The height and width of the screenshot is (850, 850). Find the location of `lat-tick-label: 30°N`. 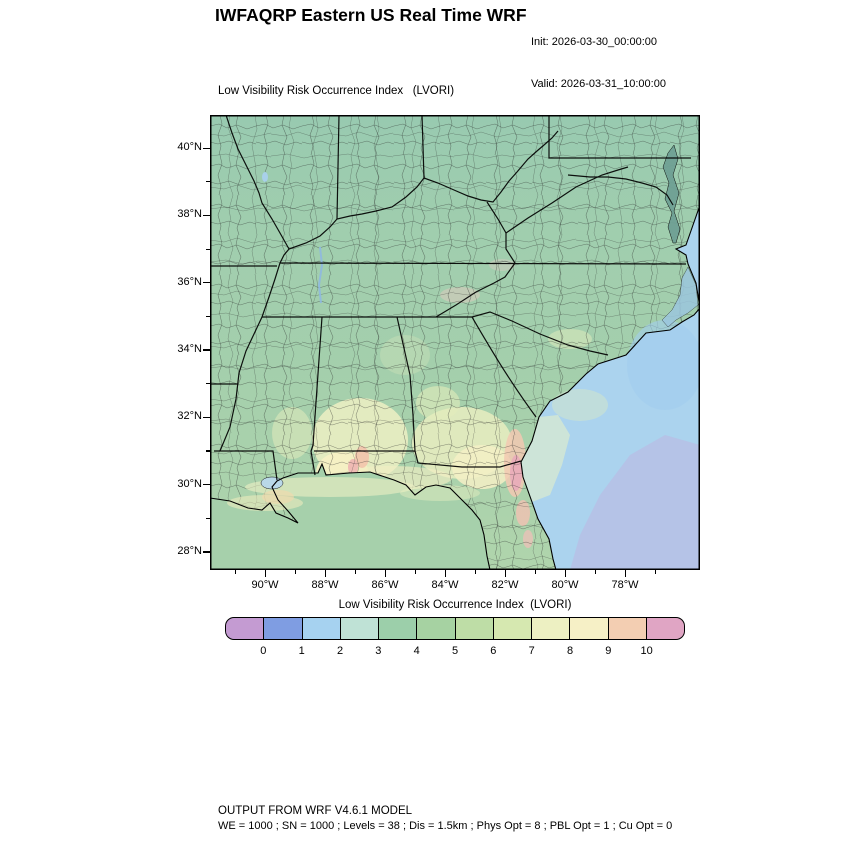

lat-tick-label: 30°N is located at coordinates (189, 483).